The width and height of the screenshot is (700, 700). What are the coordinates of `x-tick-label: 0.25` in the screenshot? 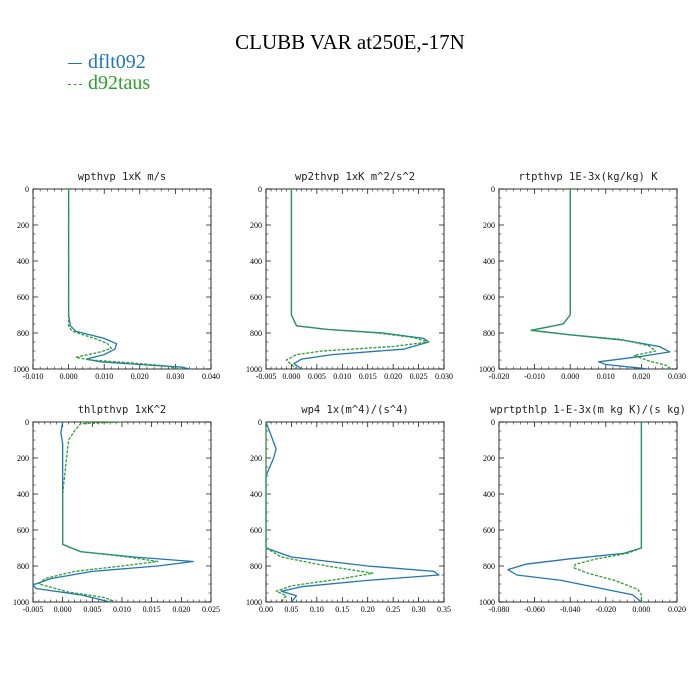 It's located at (393, 609).